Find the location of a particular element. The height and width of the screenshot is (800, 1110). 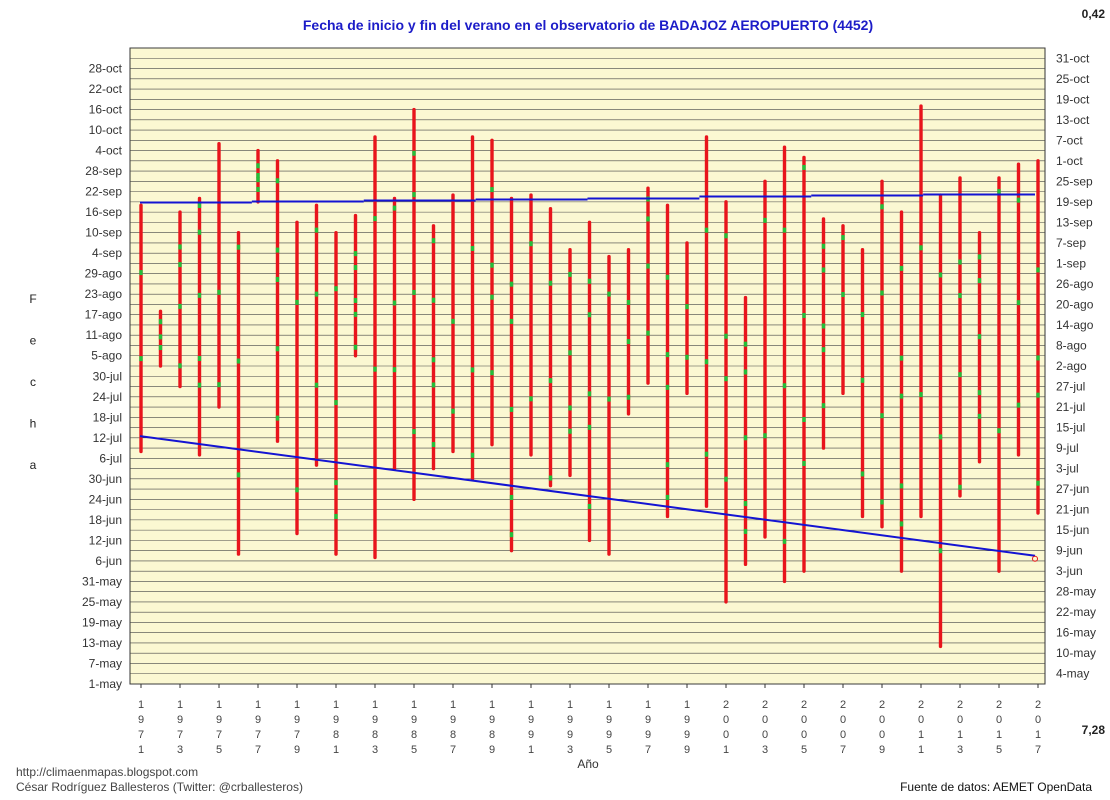

left-tick-label: 24-jun is located at coordinates (105, 499).